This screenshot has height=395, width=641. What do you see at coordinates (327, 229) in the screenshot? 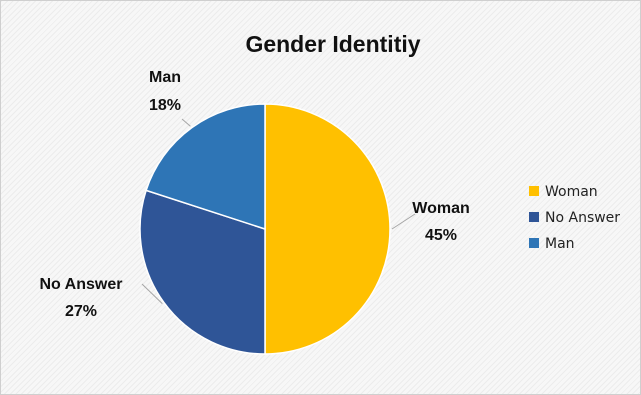
I see `pie-slice-woman` at bounding box center [327, 229].